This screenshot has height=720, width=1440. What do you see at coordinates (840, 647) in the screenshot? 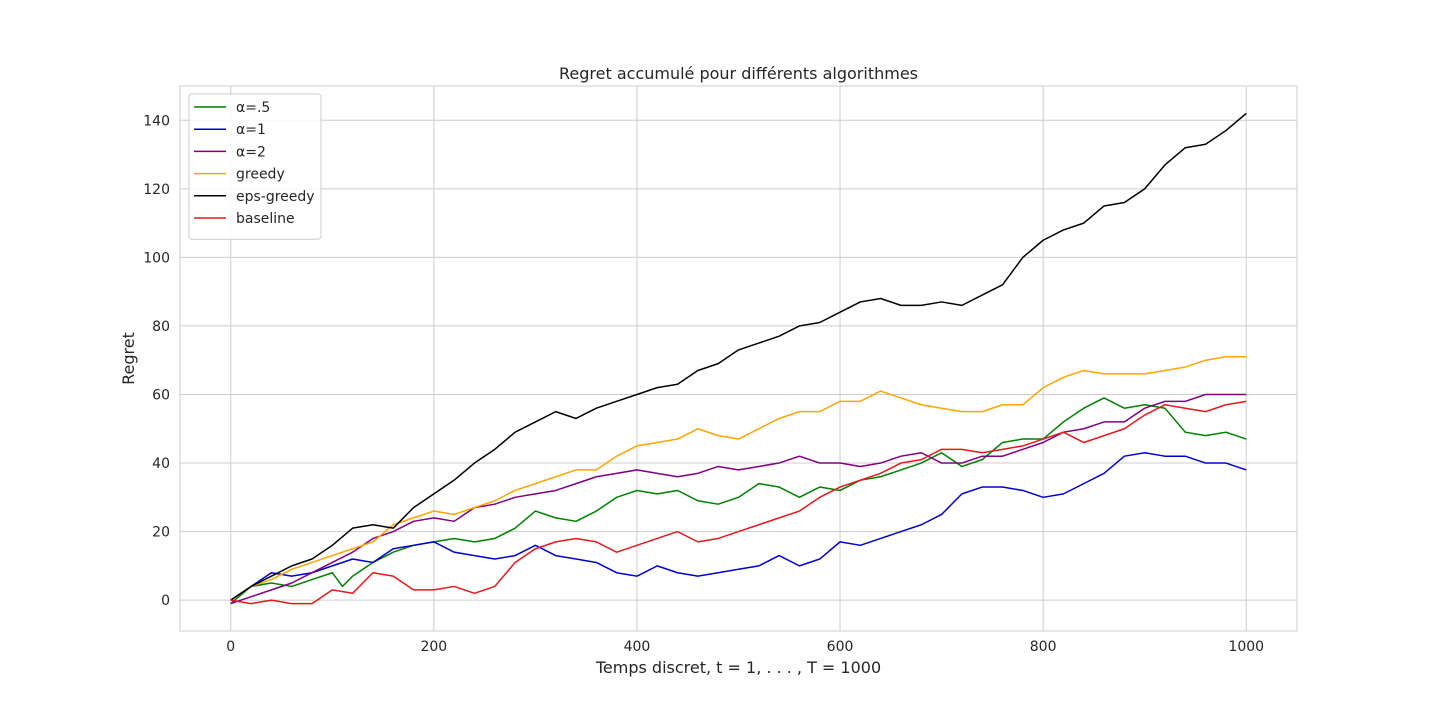
I see `x-tick-label: 600` at bounding box center [840, 647].